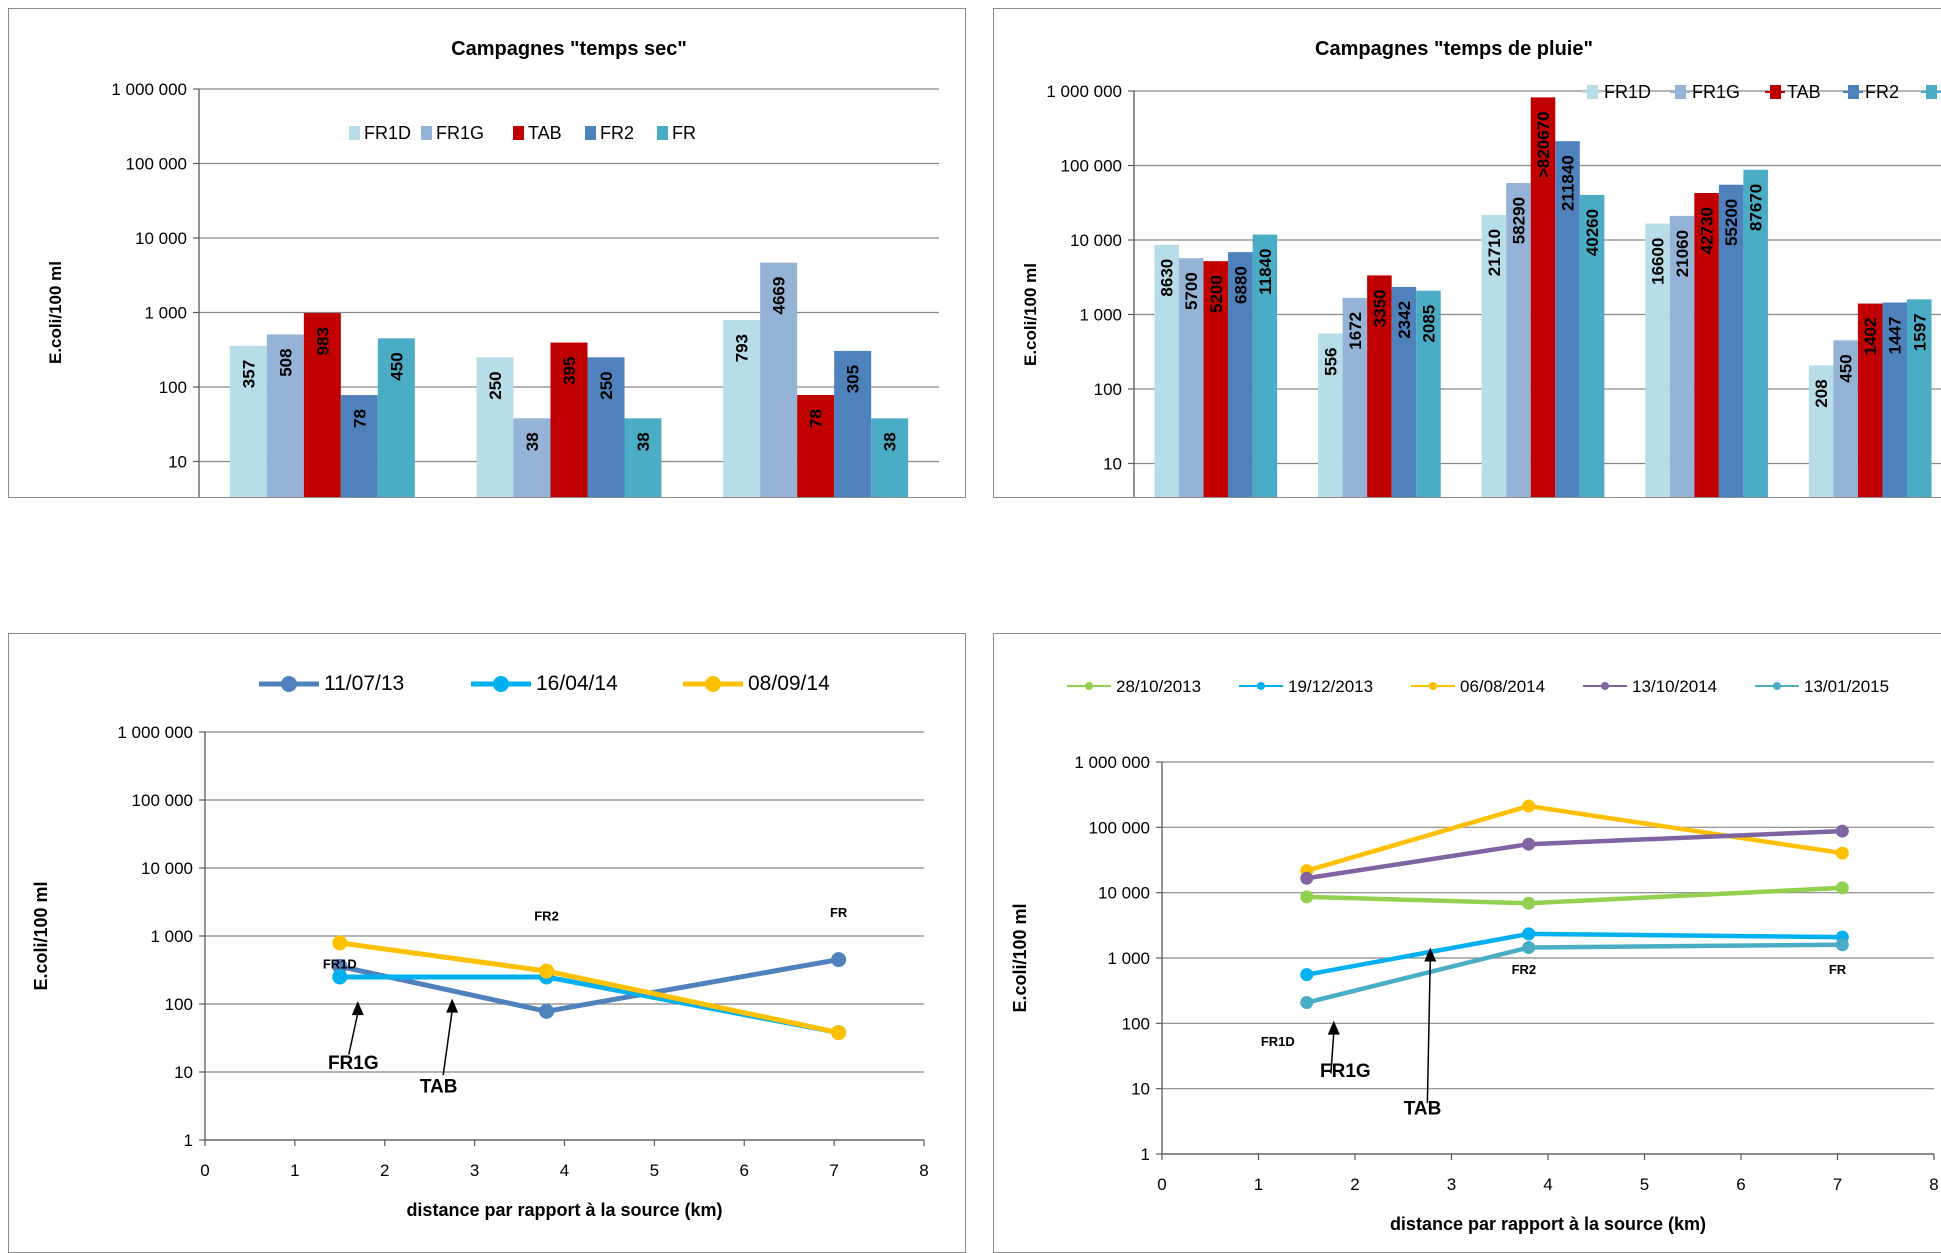 This screenshot has height=1253, width=1941. Describe the element at coordinates (1454, 49) in the screenshot. I see `chart-title: Campagnes "temps de pluie"` at that location.